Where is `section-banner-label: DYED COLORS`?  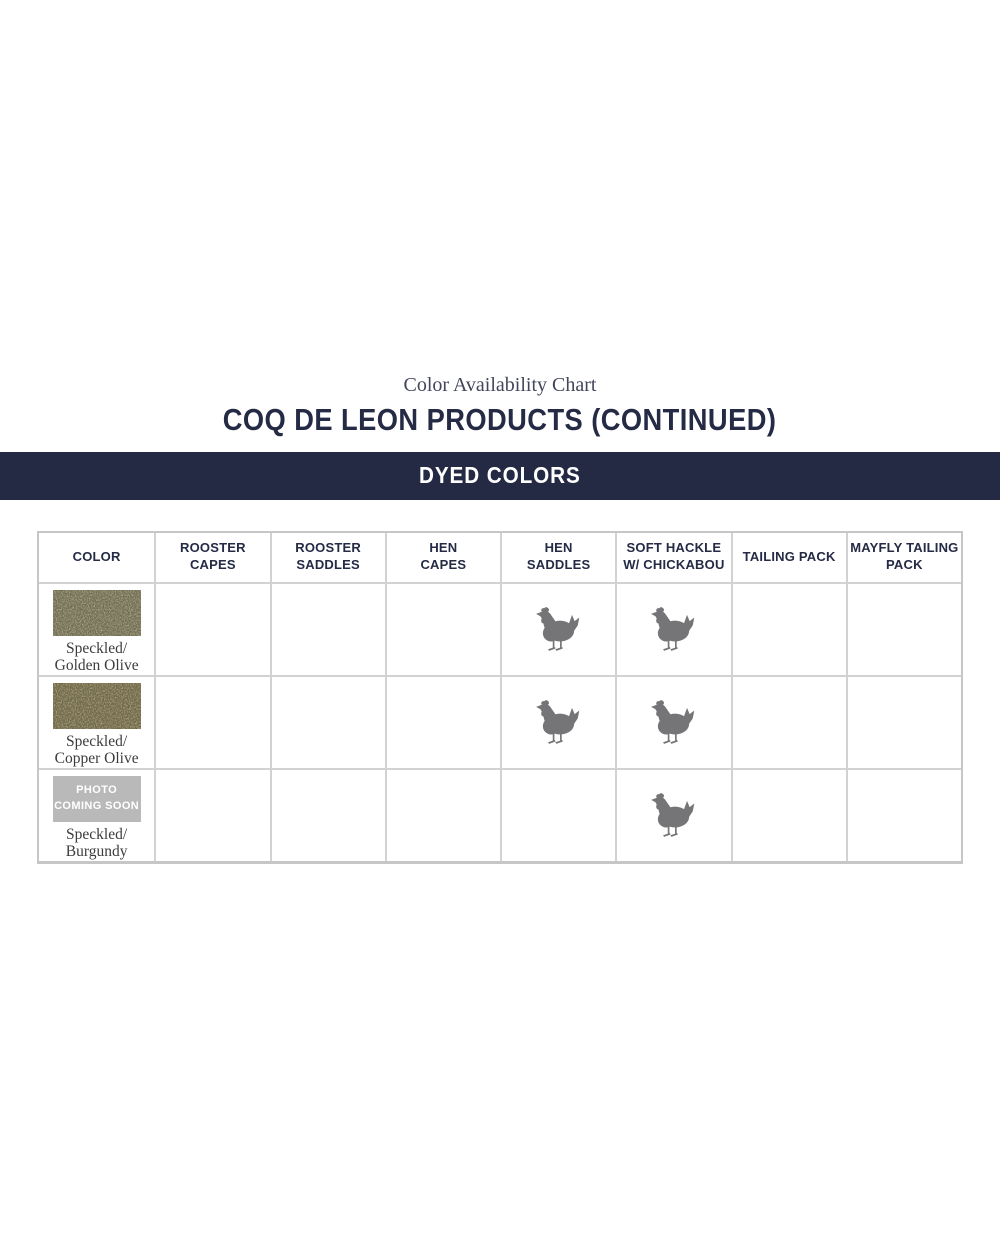 section-banner-label: DYED COLORS is located at coordinates (500, 475).